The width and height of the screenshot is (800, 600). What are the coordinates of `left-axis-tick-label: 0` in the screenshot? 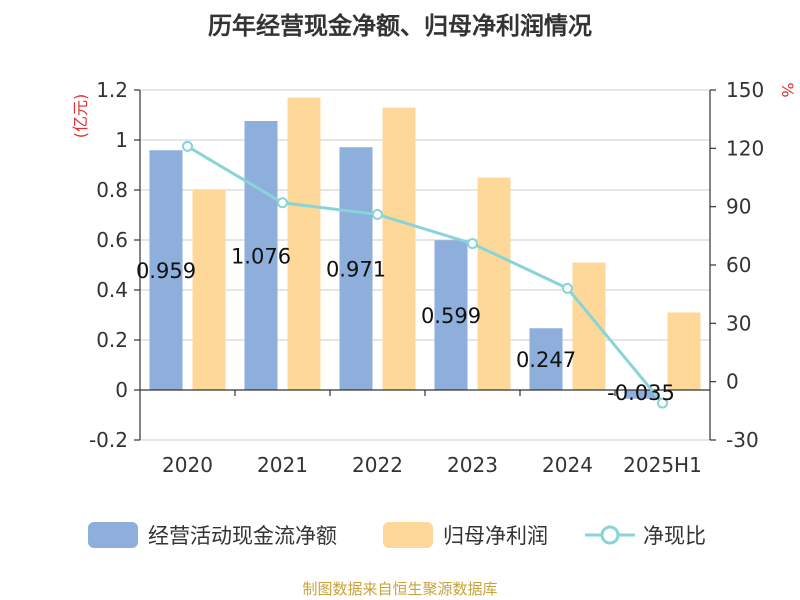 It's located at (121, 390).